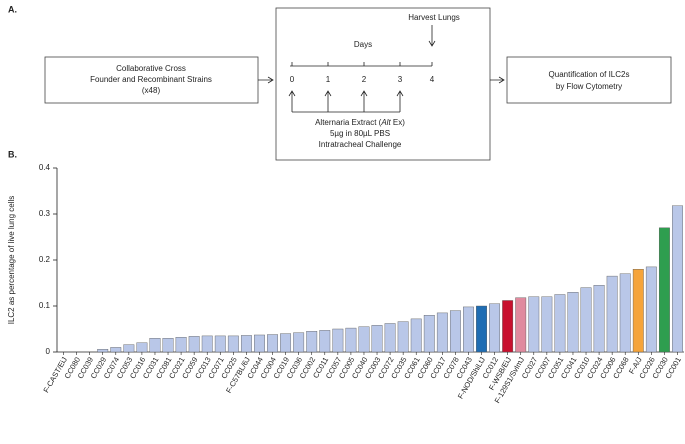 This screenshot has width=685, height=444. What do you see at coordinates (346, 101) in the screenshot?
I see `challenge-arrows` at bounding box center [346, 101].